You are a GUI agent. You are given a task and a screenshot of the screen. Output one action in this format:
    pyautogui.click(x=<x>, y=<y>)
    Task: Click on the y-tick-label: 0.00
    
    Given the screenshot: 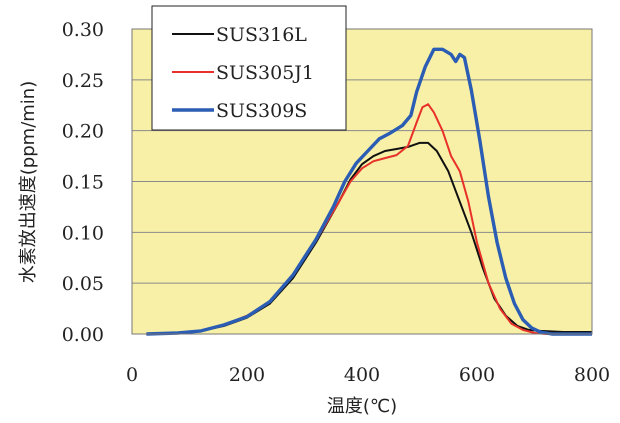 What is the action you would take?
    pyautogui.click(x=83, y=335)
    